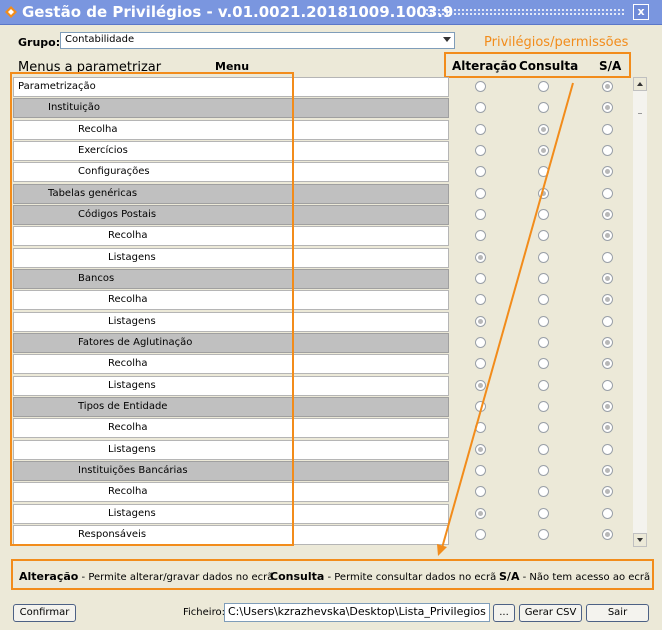  What do you see at coordinates (257, 40) in the screenshot?
I see `grupo-select: Contabilidade` at bounding box center [257, 40].